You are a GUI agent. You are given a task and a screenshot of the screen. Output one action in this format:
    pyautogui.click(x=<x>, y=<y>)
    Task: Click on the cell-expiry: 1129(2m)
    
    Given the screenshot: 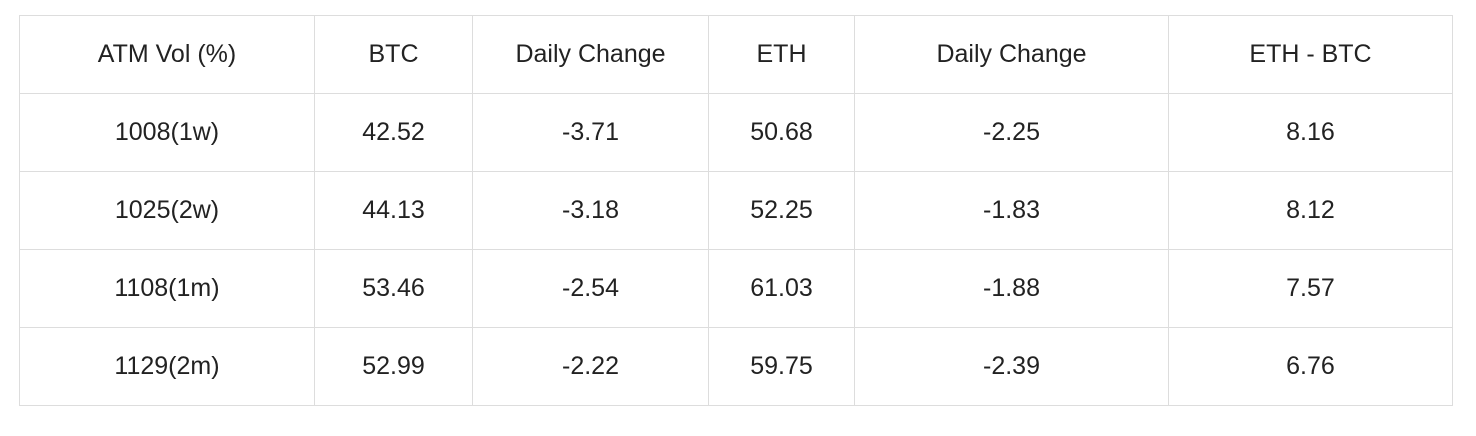 What is the action you would take?
    pyautogui.click(x=167, y=366)
    